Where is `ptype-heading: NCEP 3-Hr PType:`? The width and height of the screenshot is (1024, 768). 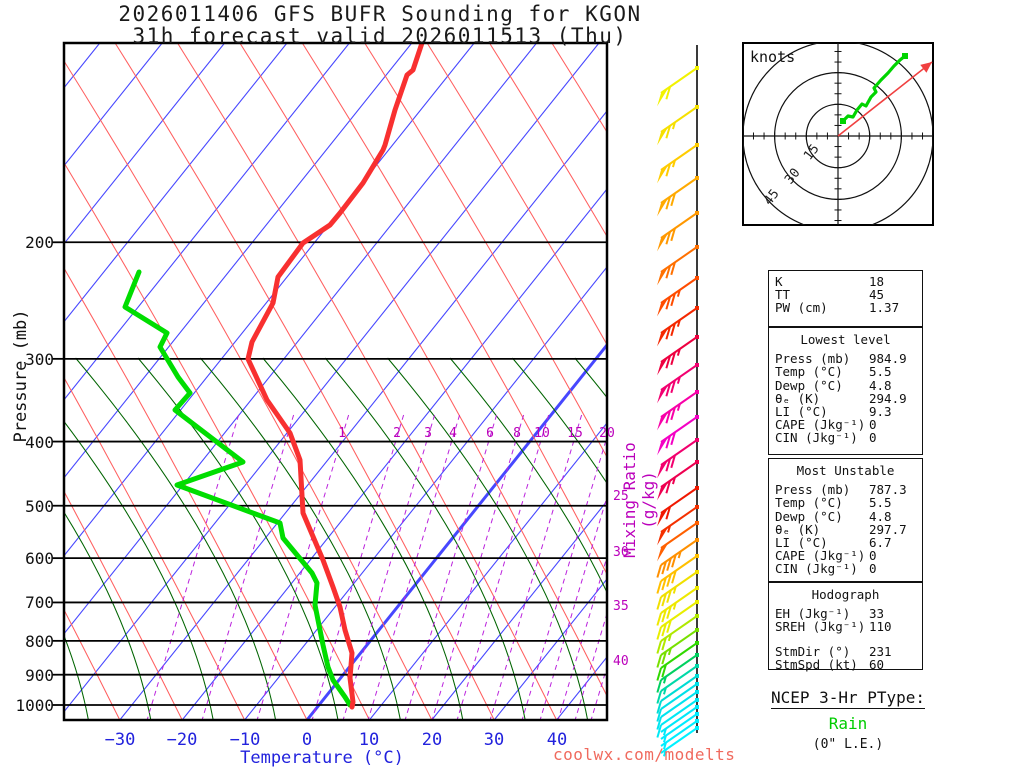 ptype-heading: NCEP 3-Hr PType: is located at coordinates (848, 698).